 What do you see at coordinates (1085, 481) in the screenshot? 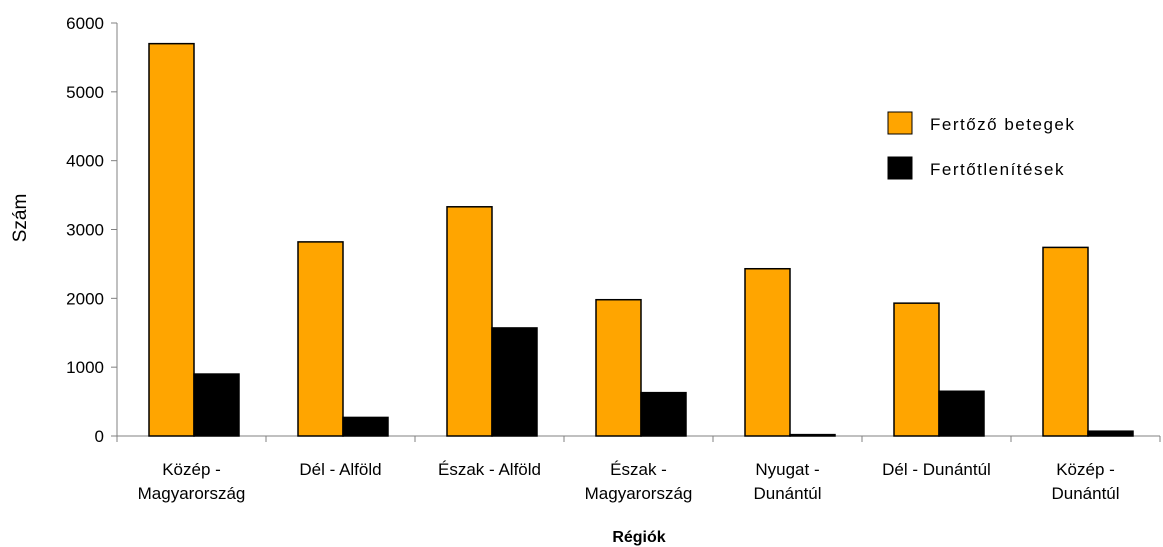
I see `x-tick-label: Közép -Dunántúl` at bounding box center [1085, 481].